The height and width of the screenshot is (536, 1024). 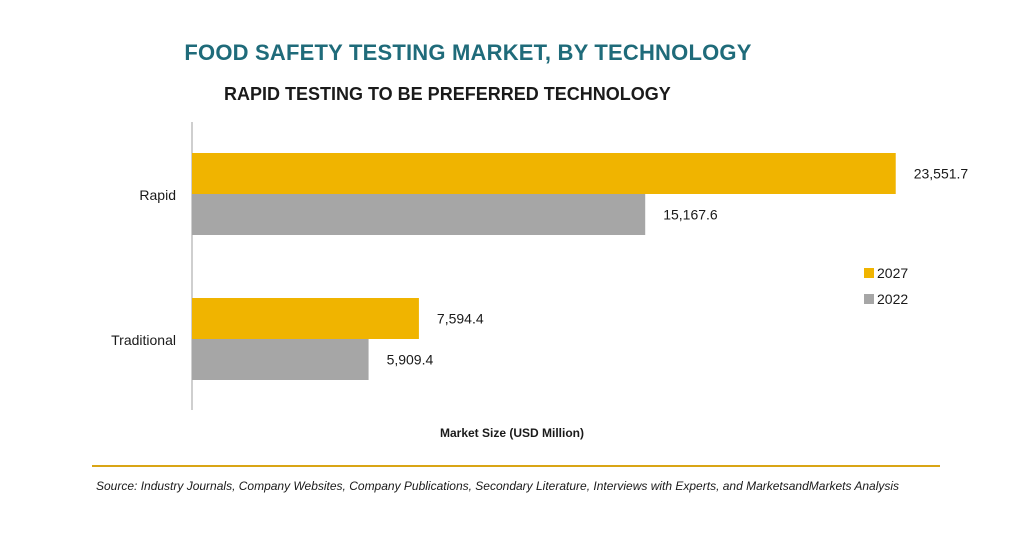 I want to click on data-label-traditional-2022: 5,909.4, so click(x=410, y=360).